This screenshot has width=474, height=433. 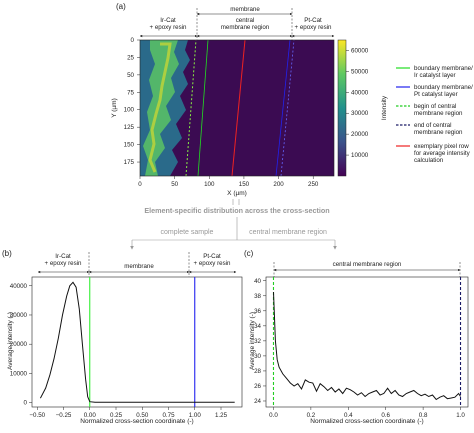 I want to click on flow-left: complete sample, so click(x=187, y=232).